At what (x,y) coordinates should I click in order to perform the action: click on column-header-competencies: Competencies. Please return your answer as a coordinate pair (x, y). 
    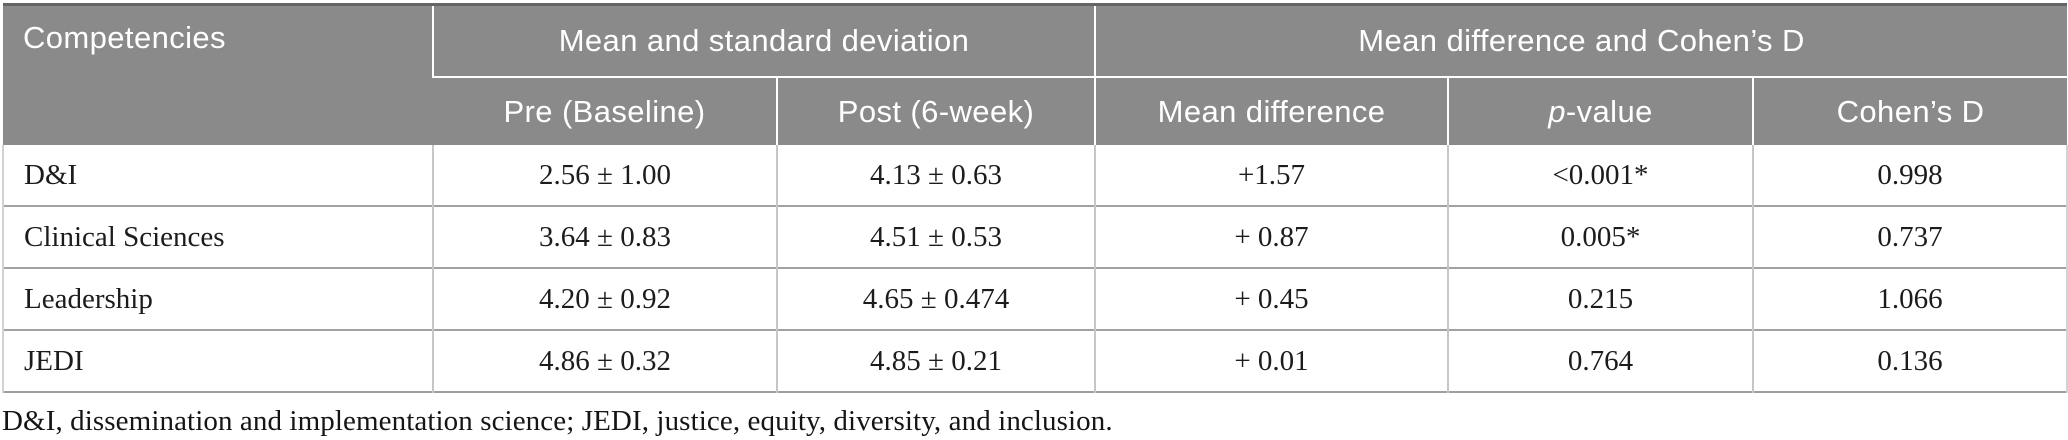
    Looking at the image, I should click on (218, 74).